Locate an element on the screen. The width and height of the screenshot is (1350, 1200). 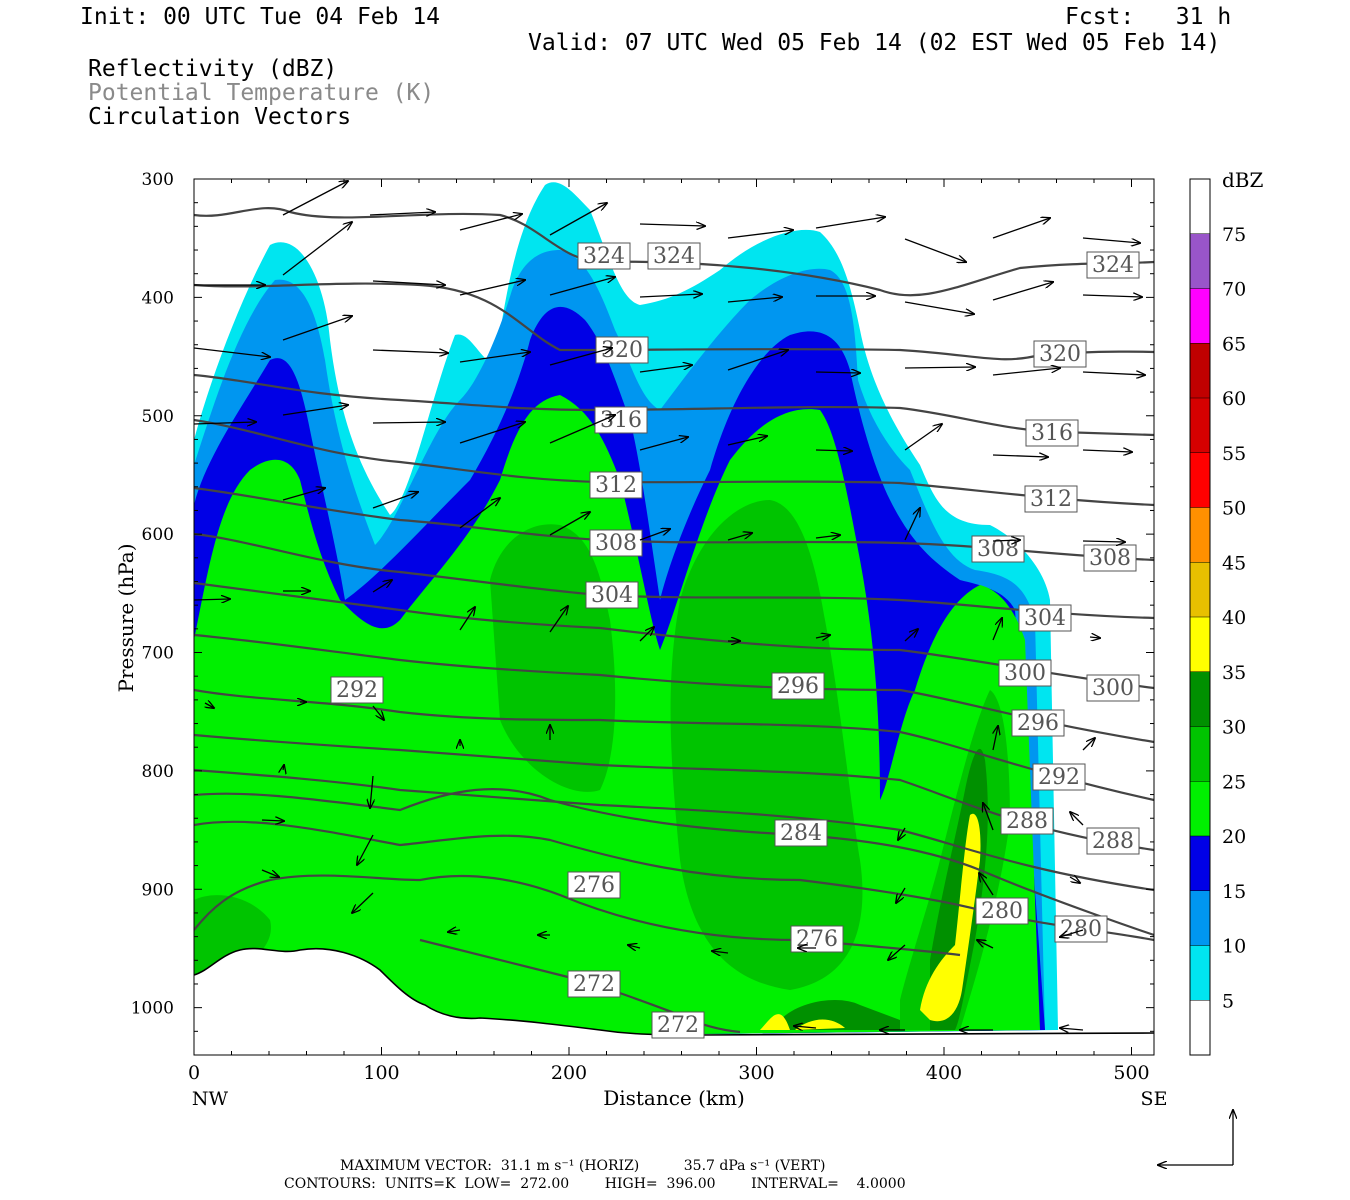
colorbar-title: dBZ is located at coordinates (1243, 180).